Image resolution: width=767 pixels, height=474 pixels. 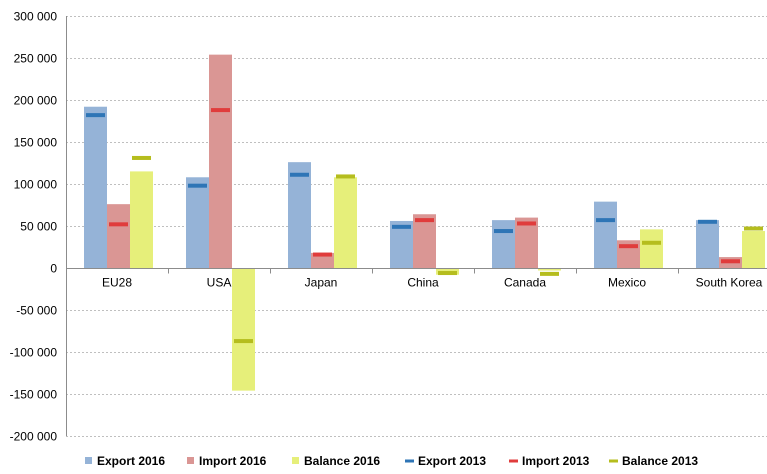 What do you see at coordinates (131, 461) in the screenshot?
I see `legend-label: Export 2016` at bounding box center [131, 461].